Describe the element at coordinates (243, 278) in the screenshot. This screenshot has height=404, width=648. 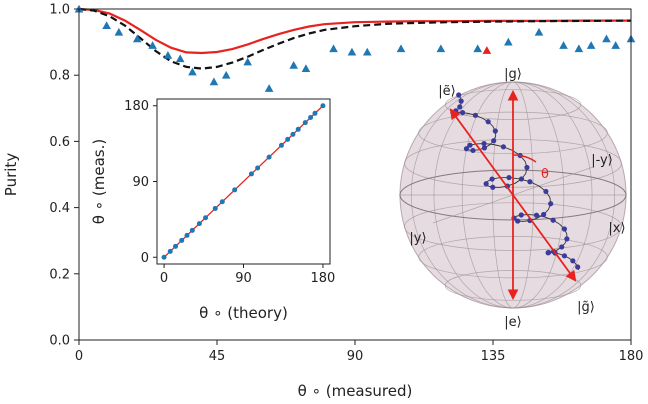
I see `inset-x-tick-label: 90` at that location.